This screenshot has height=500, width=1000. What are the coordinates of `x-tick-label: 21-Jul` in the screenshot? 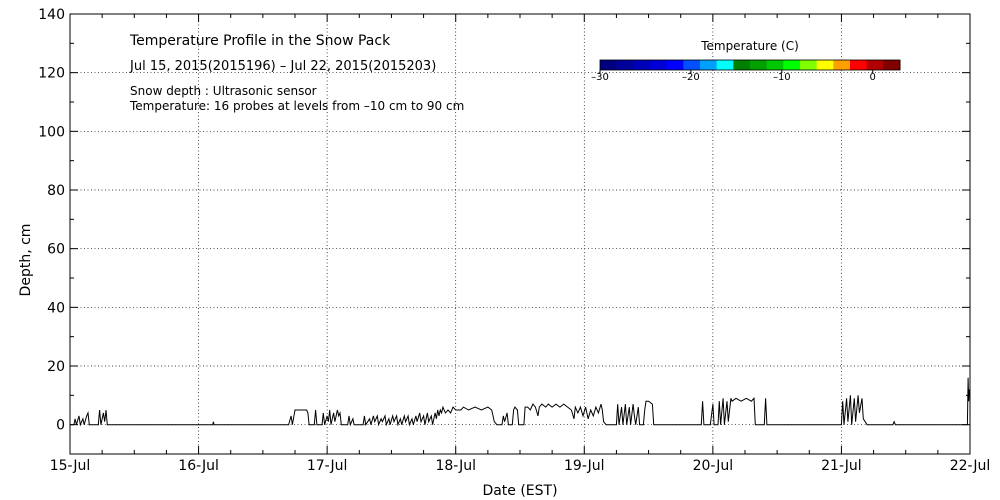 It's located at (841, 466).